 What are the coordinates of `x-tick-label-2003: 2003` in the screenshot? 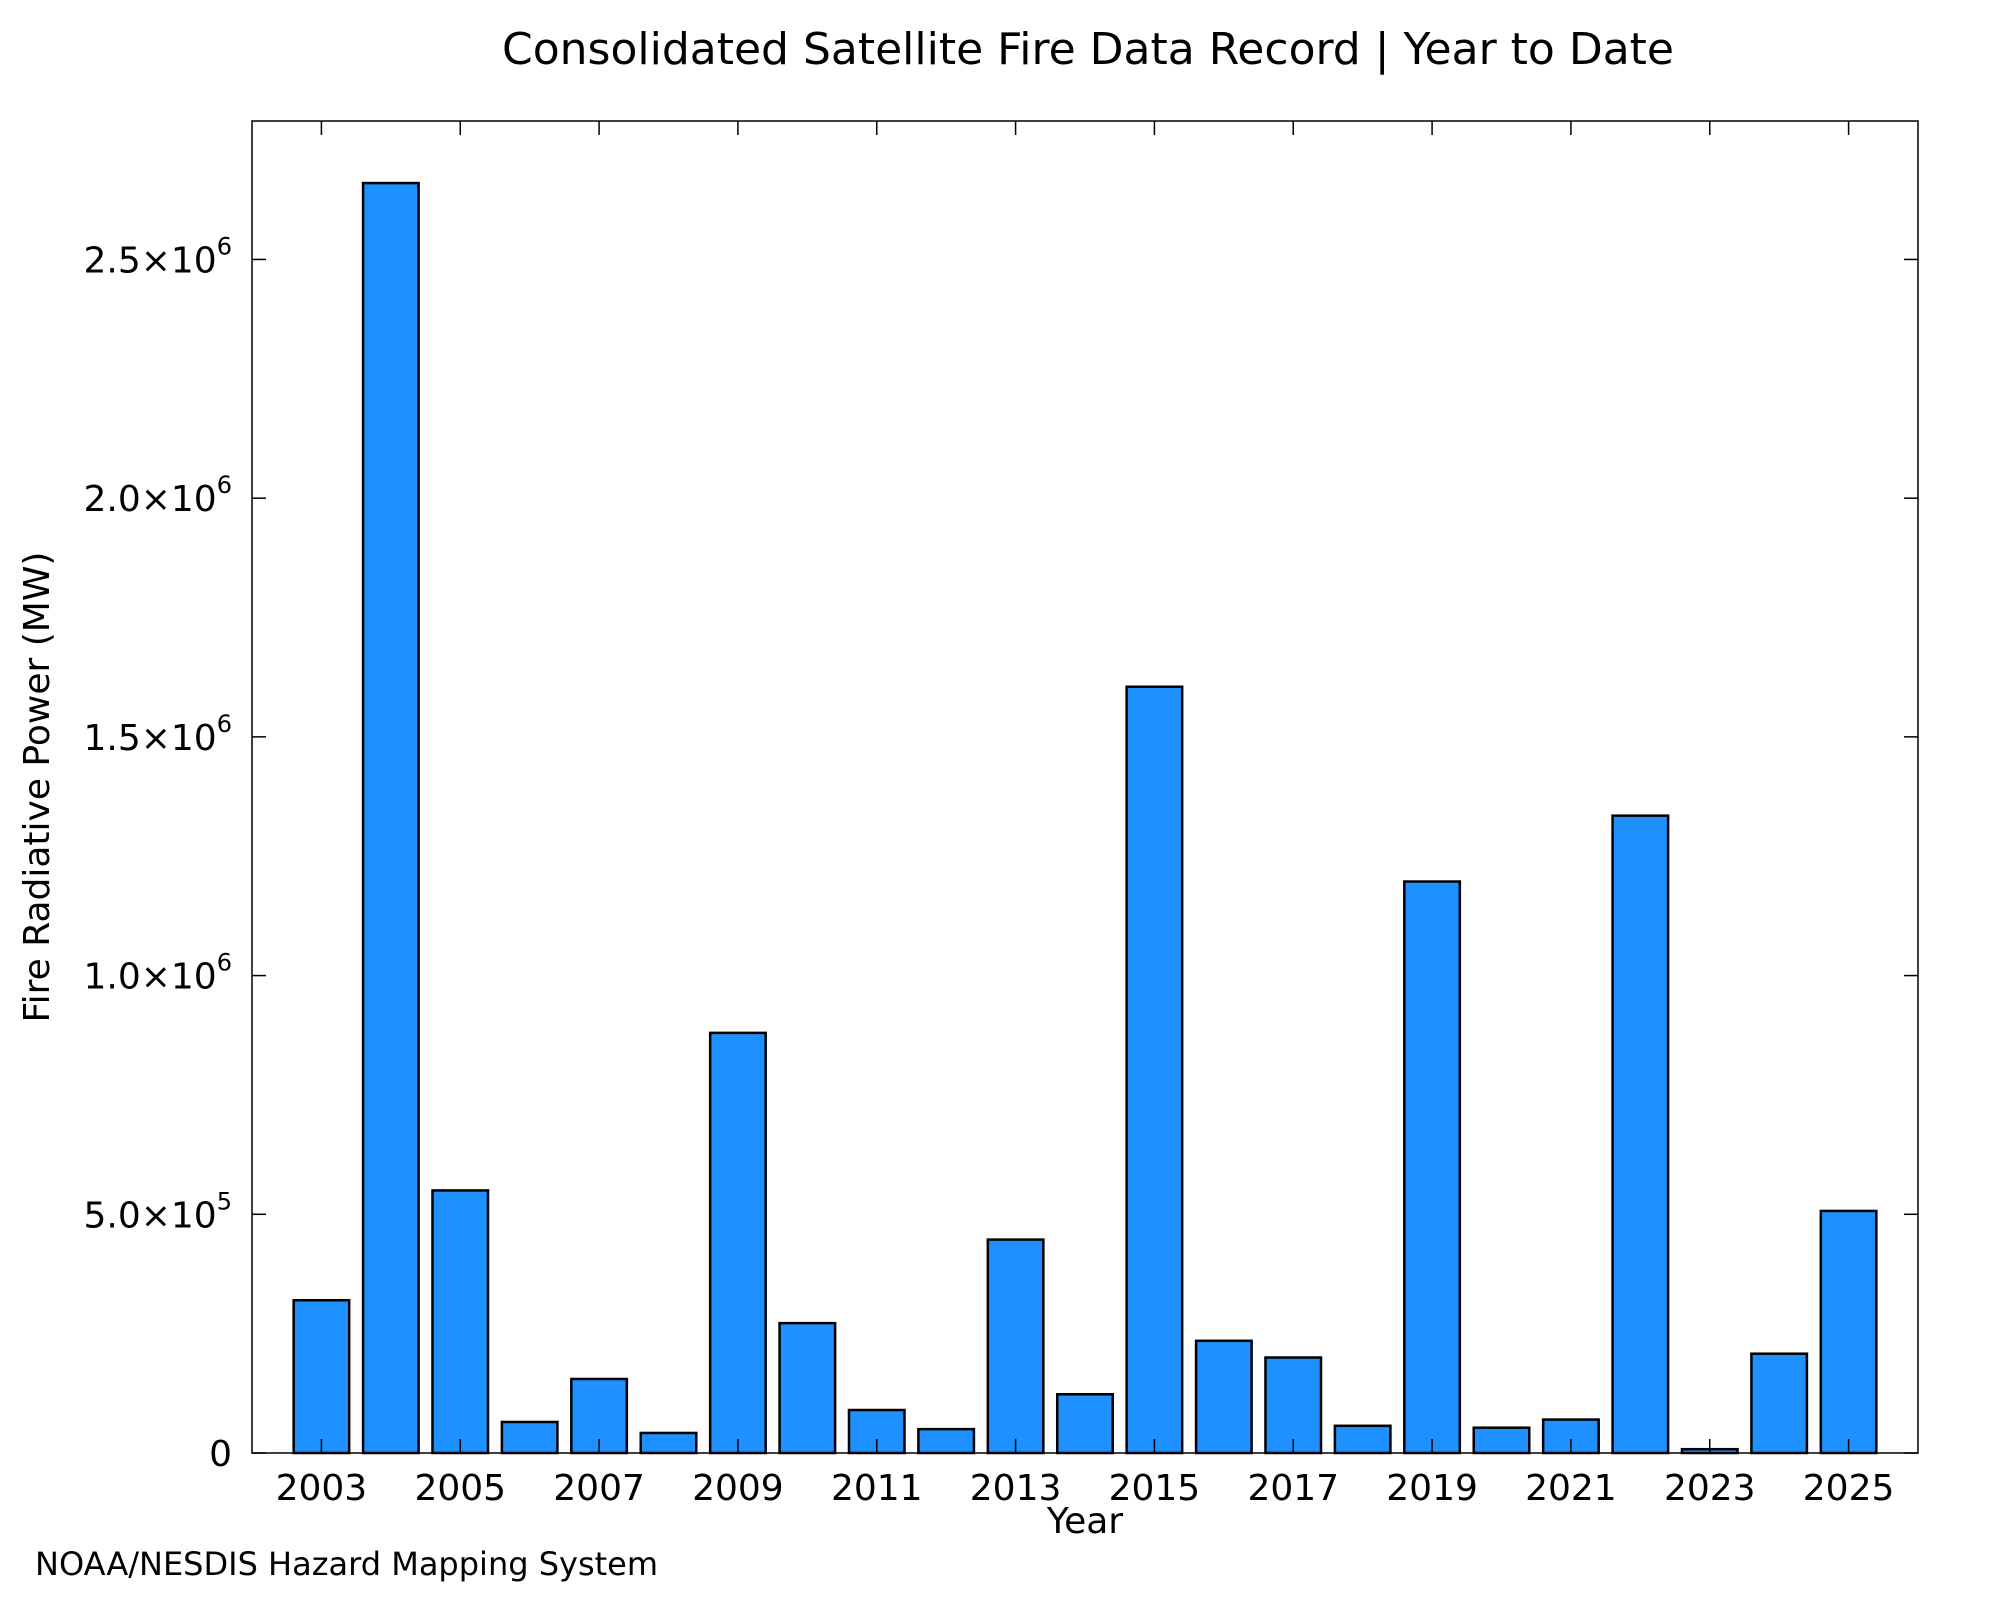 It's located at (322, 1488).